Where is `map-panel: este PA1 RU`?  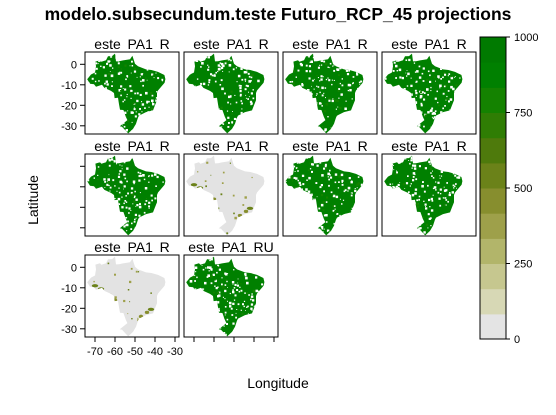 map-panel: este PA1 RU is located at coordinates (231, 290).